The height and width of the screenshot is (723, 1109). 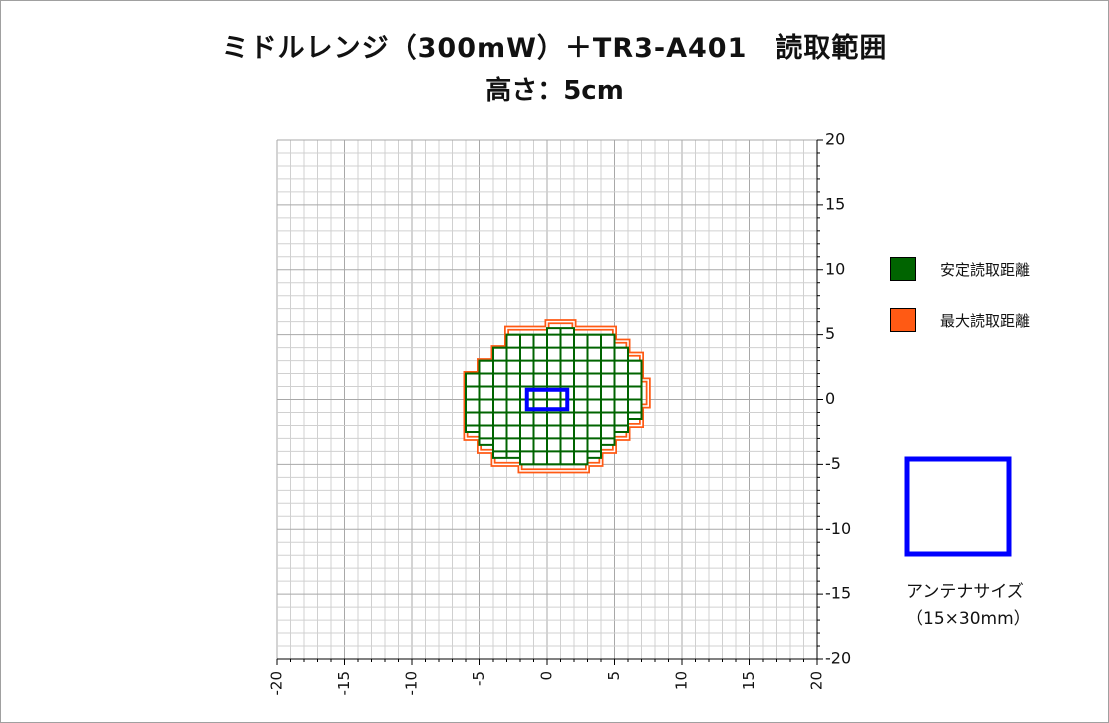 What do you see at coordinates (835, 268) in the screenshot?
I see `y-tick-label: 10` at bounding box center [835, 268].